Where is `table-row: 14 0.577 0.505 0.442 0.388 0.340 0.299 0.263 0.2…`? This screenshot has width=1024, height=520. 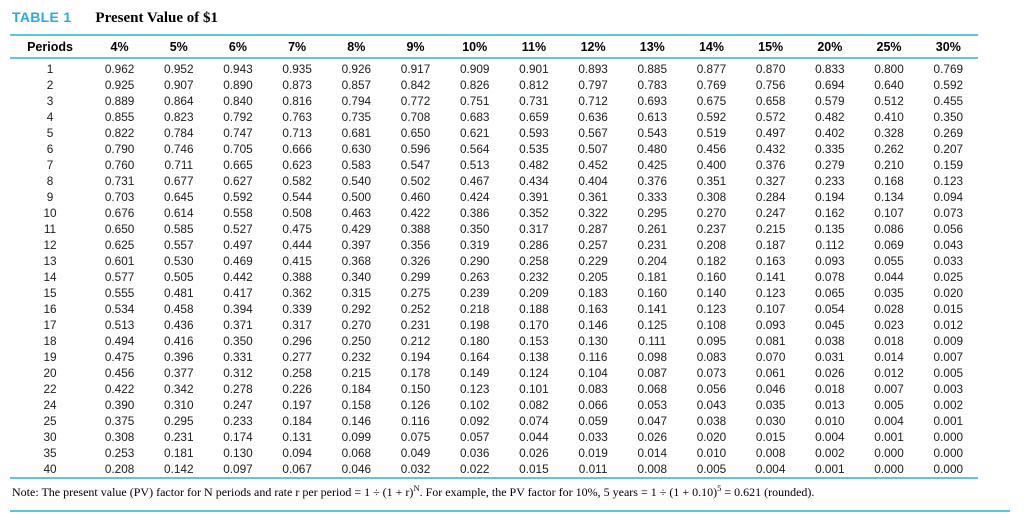 table-row: 14 0.577 0.505 0.442 0.388 0.340 0.299 0.263 0.2… is located at coordinates (494, 277).